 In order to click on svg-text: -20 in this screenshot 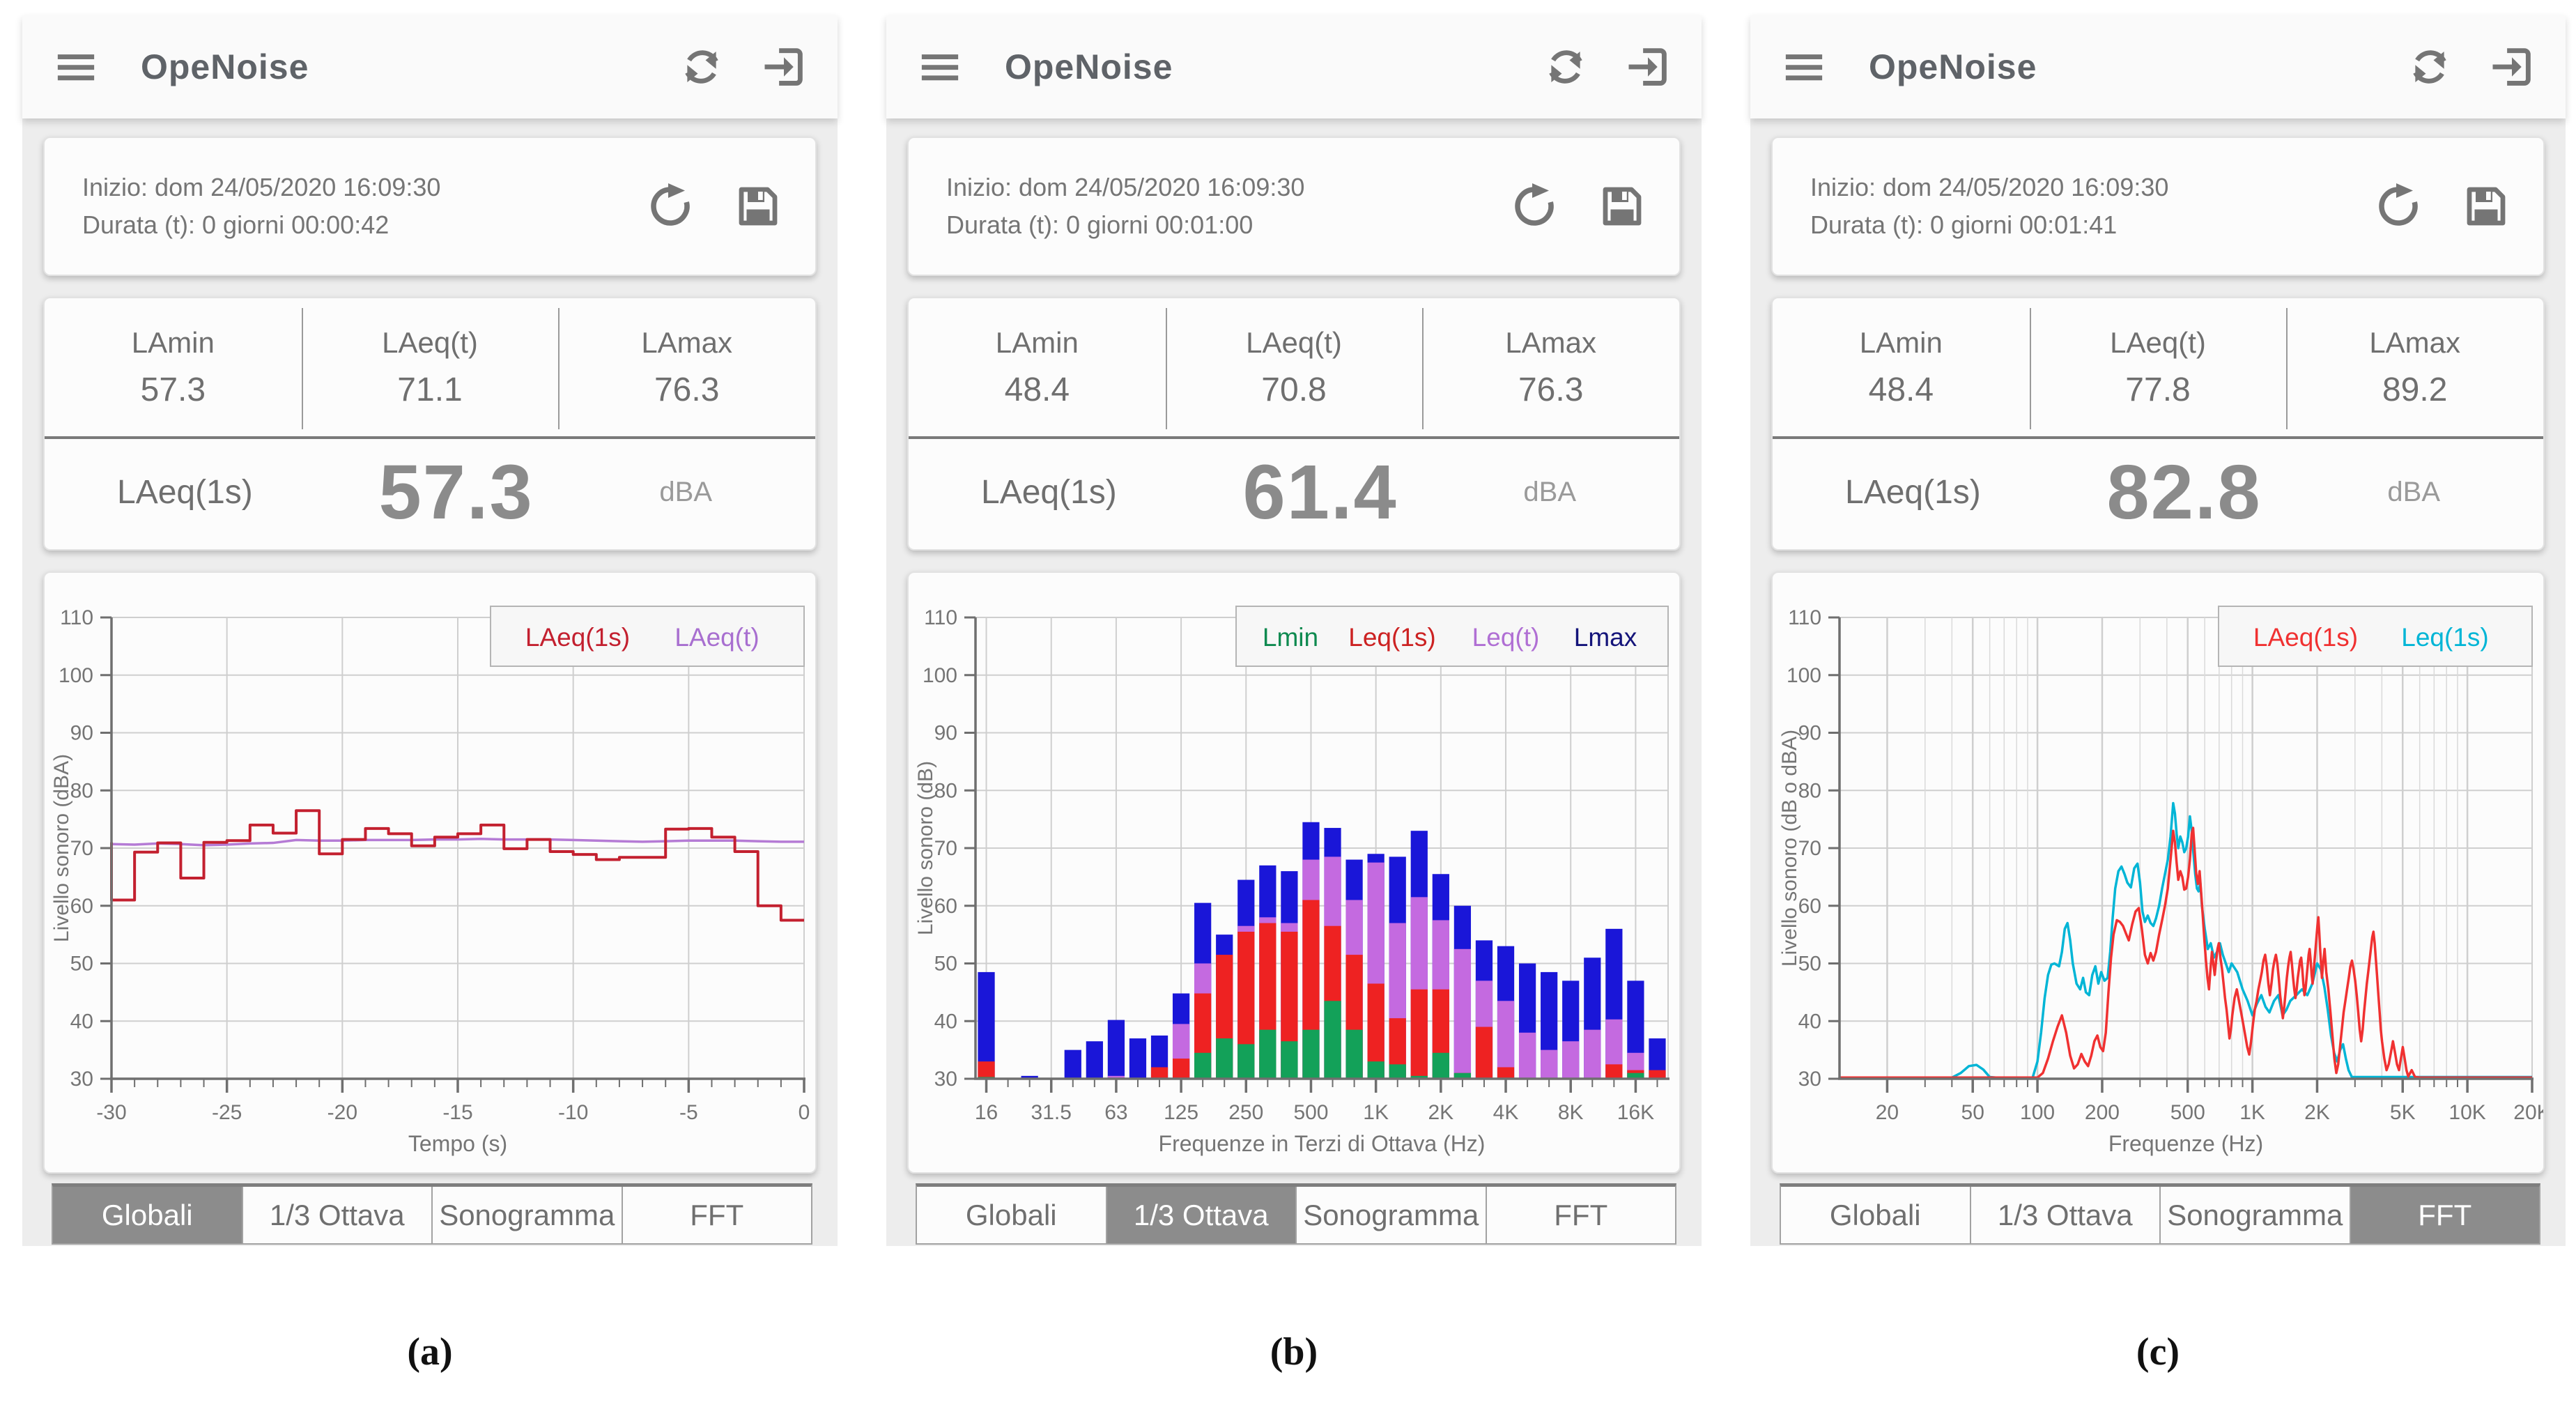, I will do `click(342, 1112)`.